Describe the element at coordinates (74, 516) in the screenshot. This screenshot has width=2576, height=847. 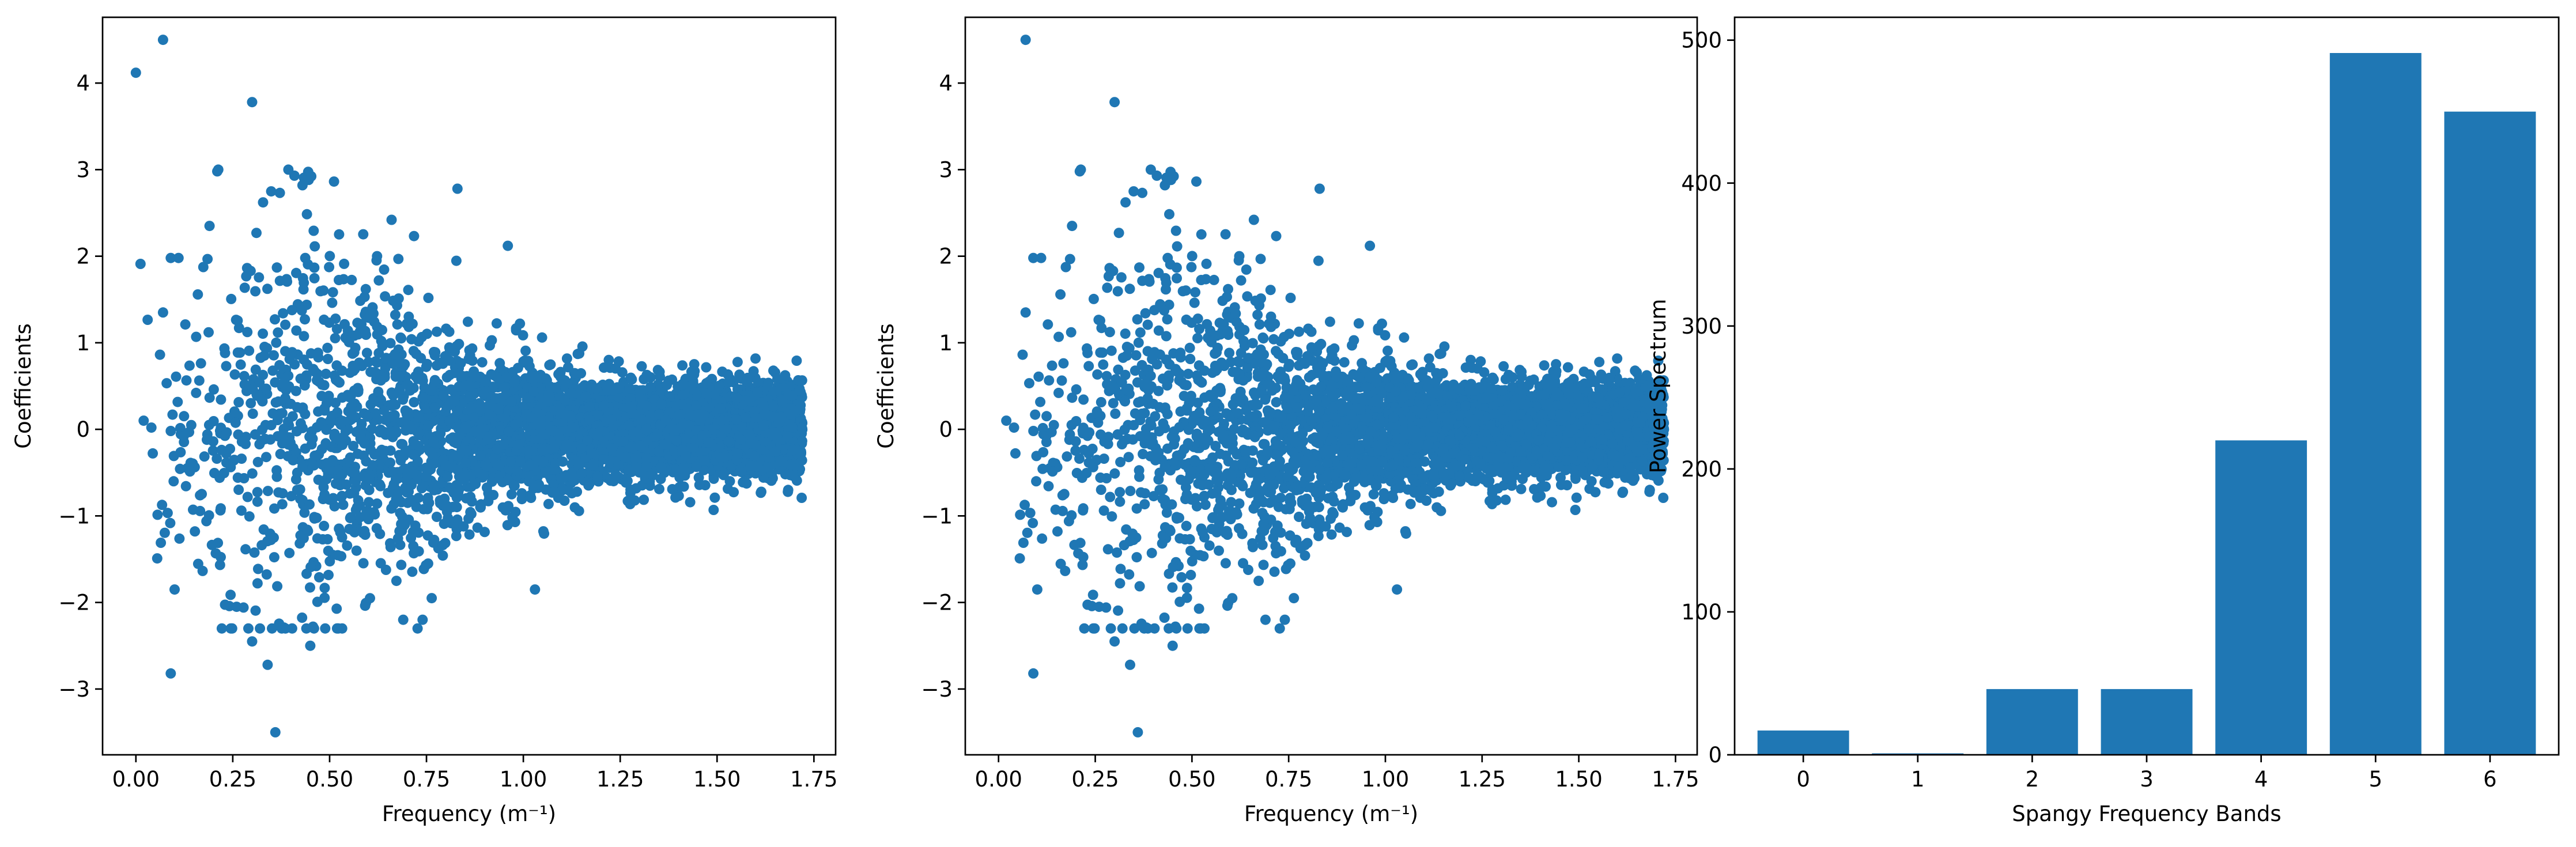
I see `y-tick-label: −1` at that location.